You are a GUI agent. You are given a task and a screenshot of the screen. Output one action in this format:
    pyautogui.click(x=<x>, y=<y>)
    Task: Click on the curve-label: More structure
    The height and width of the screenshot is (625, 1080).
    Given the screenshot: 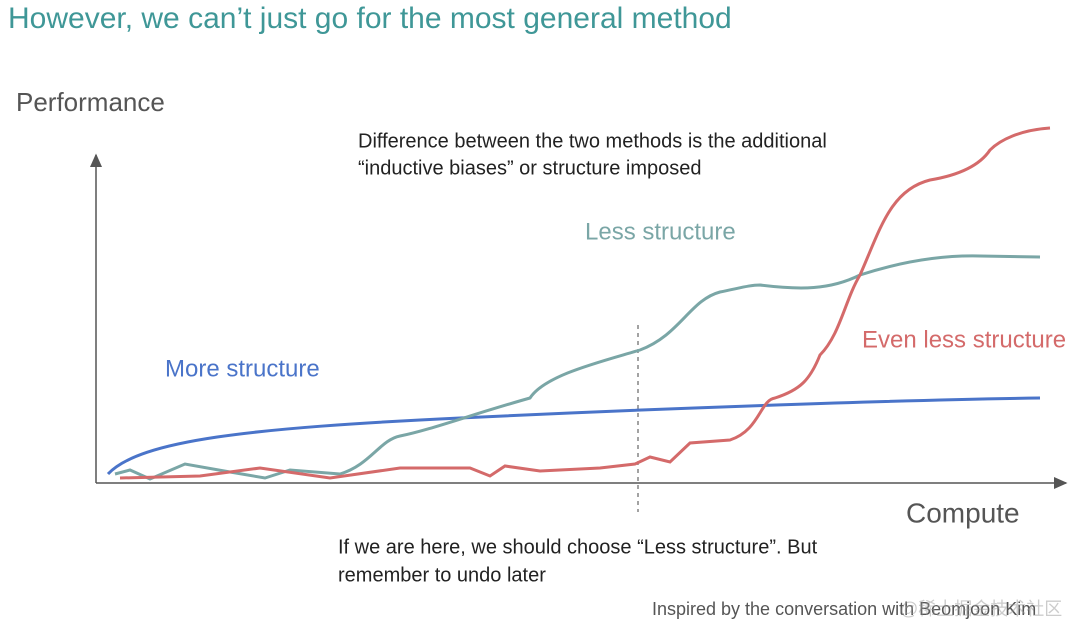 What is the action you would take?
    pyautogui.click(x=242, y=368)
    